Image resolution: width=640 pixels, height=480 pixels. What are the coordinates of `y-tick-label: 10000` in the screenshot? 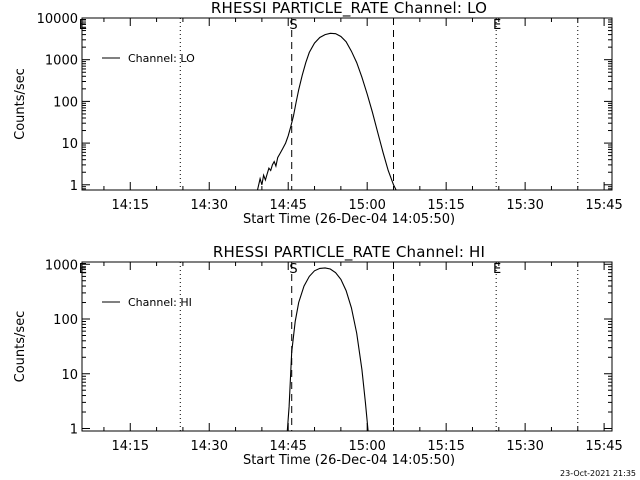 It's located at (57, 19).